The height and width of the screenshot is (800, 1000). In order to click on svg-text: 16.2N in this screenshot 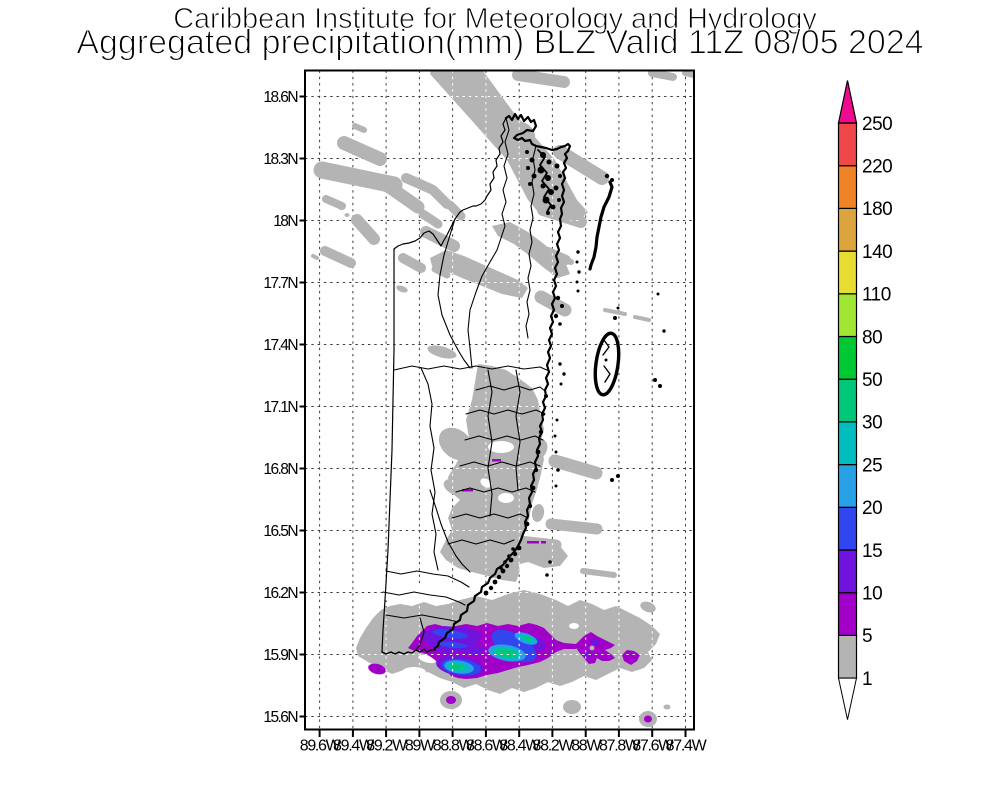, I will do `click(280, 593)`.